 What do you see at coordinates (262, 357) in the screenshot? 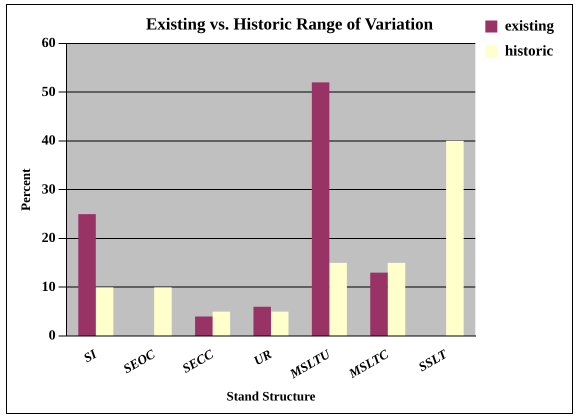
I see `x-tick-label: UR` at bounding box center [262, 357].